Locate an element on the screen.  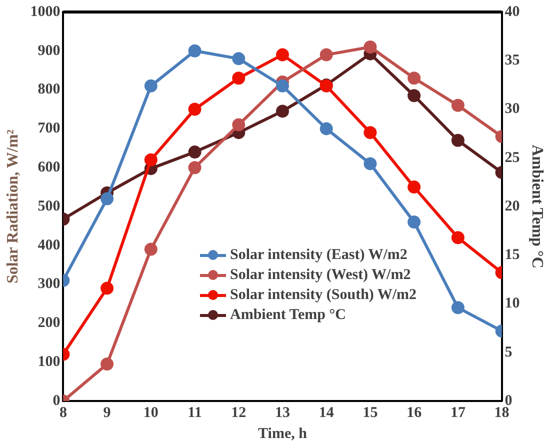
y2-tick-label: 35 is located at coordinates (512, 60).